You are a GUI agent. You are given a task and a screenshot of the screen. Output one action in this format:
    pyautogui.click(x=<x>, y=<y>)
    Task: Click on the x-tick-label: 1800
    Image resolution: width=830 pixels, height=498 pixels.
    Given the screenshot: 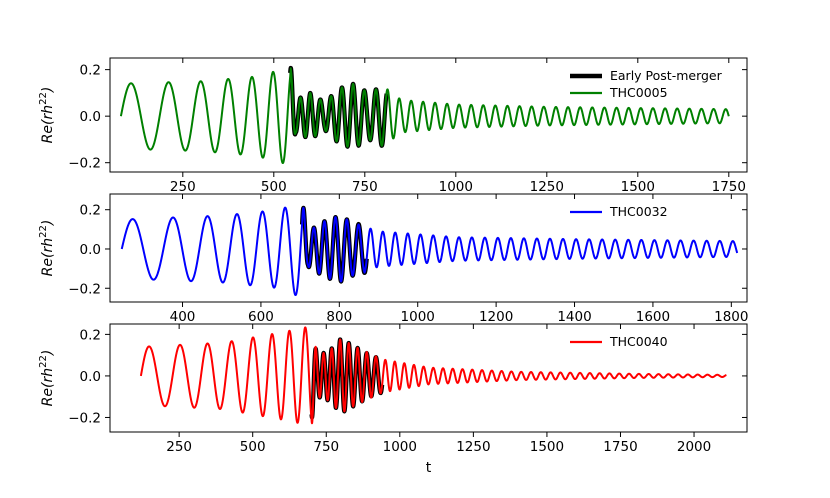 What is the action you would take?
    pyautogui.click(x=731, y=317)
    